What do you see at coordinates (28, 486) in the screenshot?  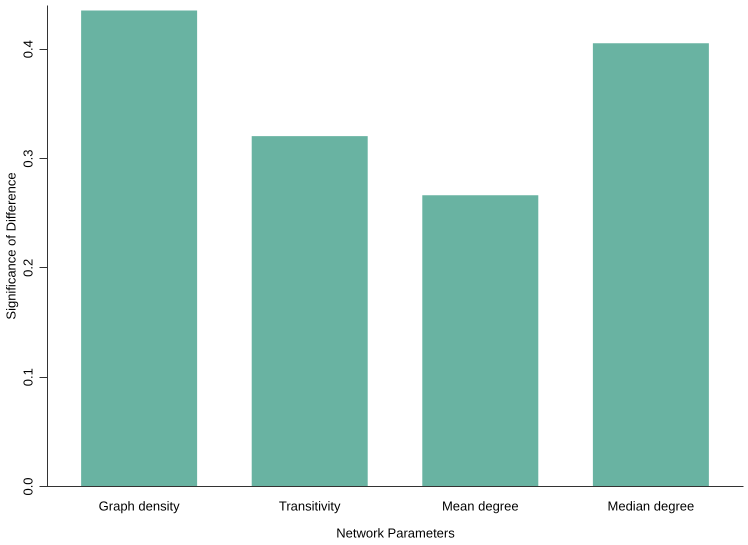 I see `y-tick-label: 0.0` at bounding box center [28, 486].